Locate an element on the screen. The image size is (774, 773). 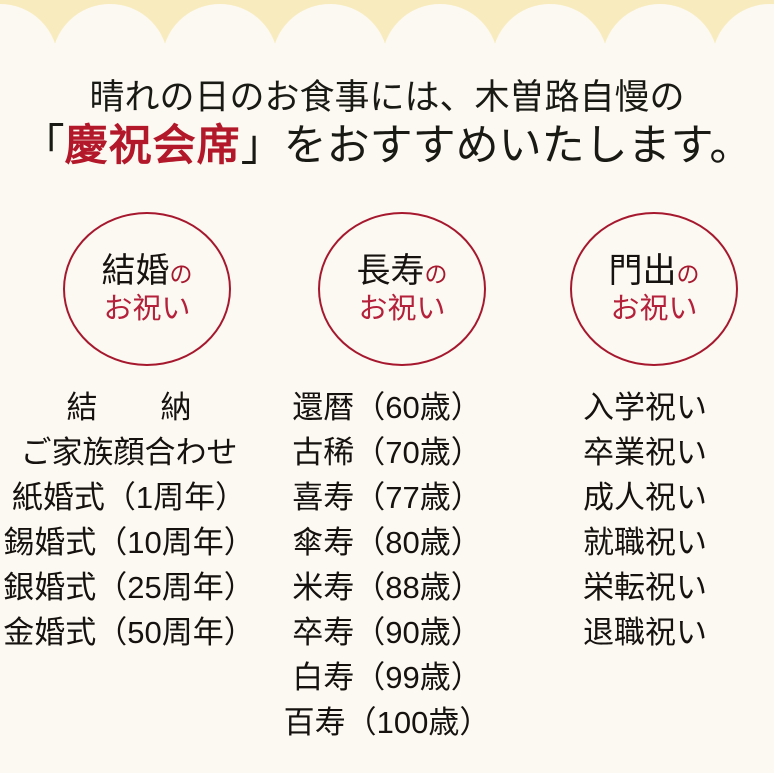
list-item: 退職祝い is located at coordinates (645, 632).